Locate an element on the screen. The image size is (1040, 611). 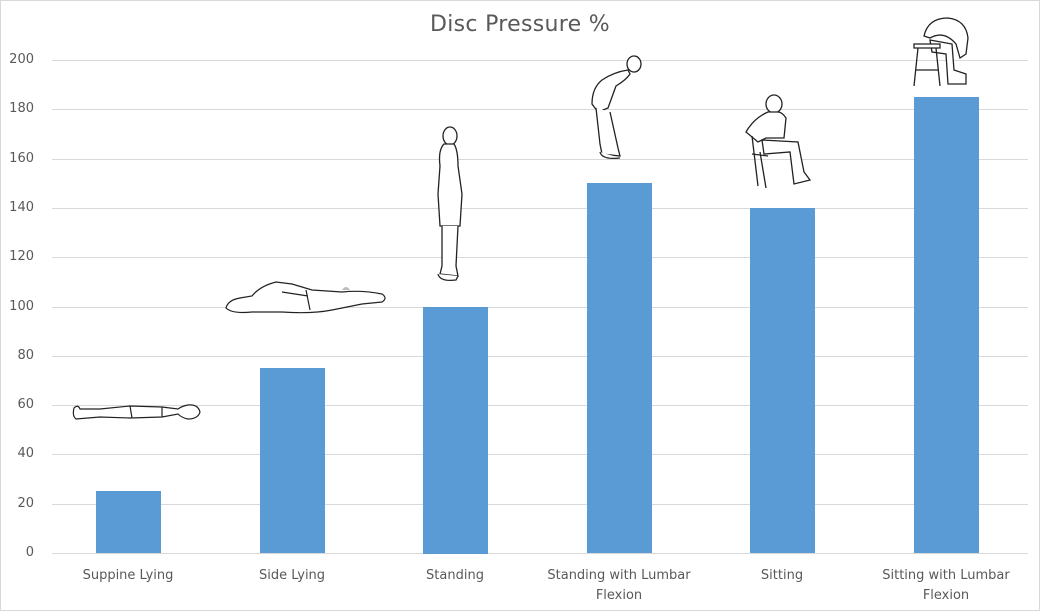
side-lying-figure-icon is located at coordinates (305, 297).